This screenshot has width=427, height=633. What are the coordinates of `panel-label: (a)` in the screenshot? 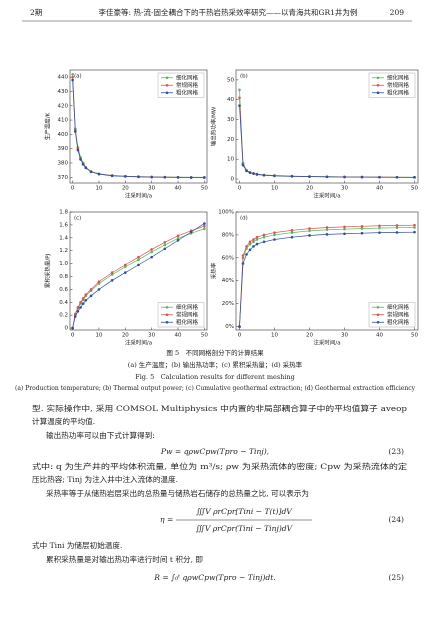 It's located at (78, 77).